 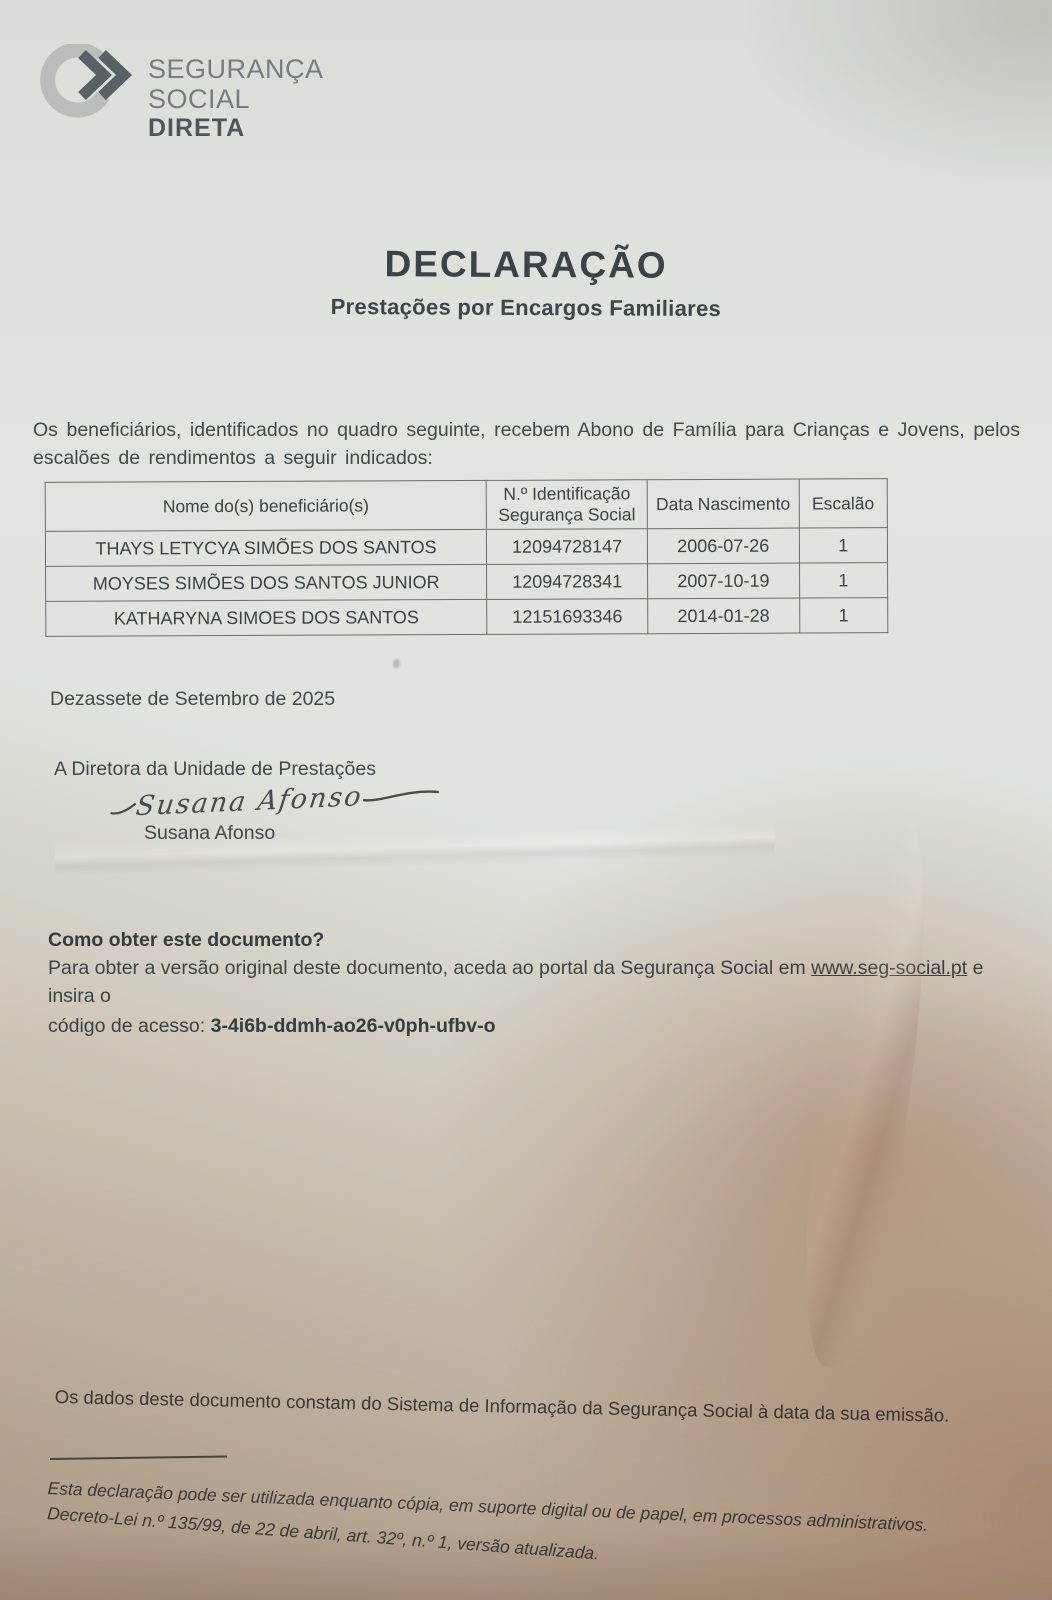 What do you see at coordinates (197, 128) in the screenshot?
I see `brand-direta: DIRETA` at bounding box center [197, 128].